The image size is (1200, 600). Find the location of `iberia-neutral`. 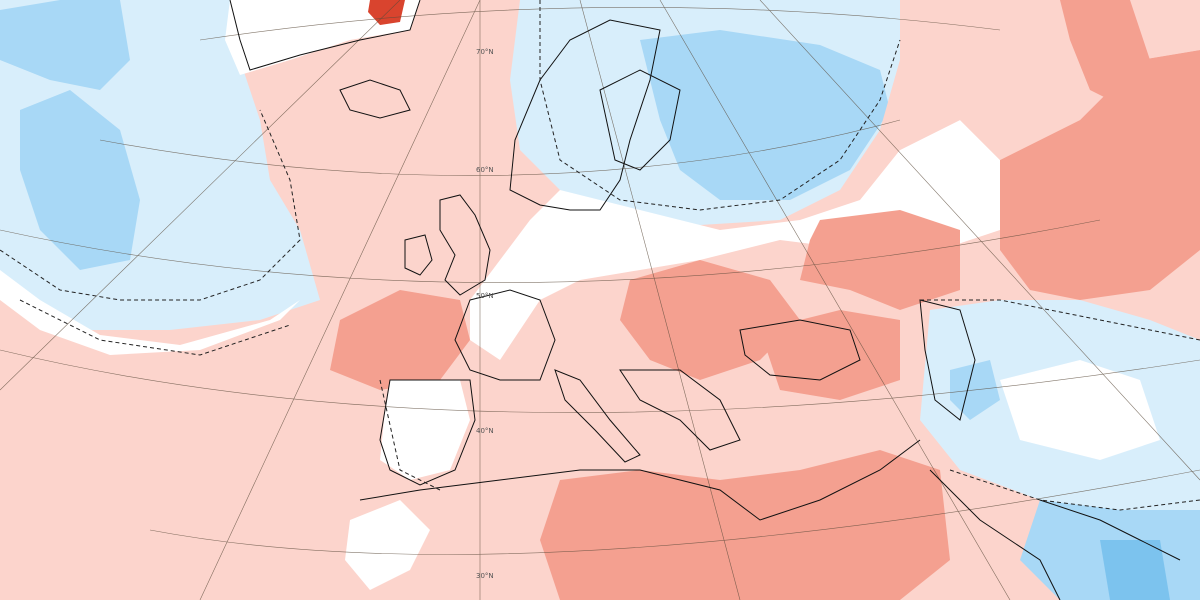

iberia-neutral is located at coordinates (425, 430).